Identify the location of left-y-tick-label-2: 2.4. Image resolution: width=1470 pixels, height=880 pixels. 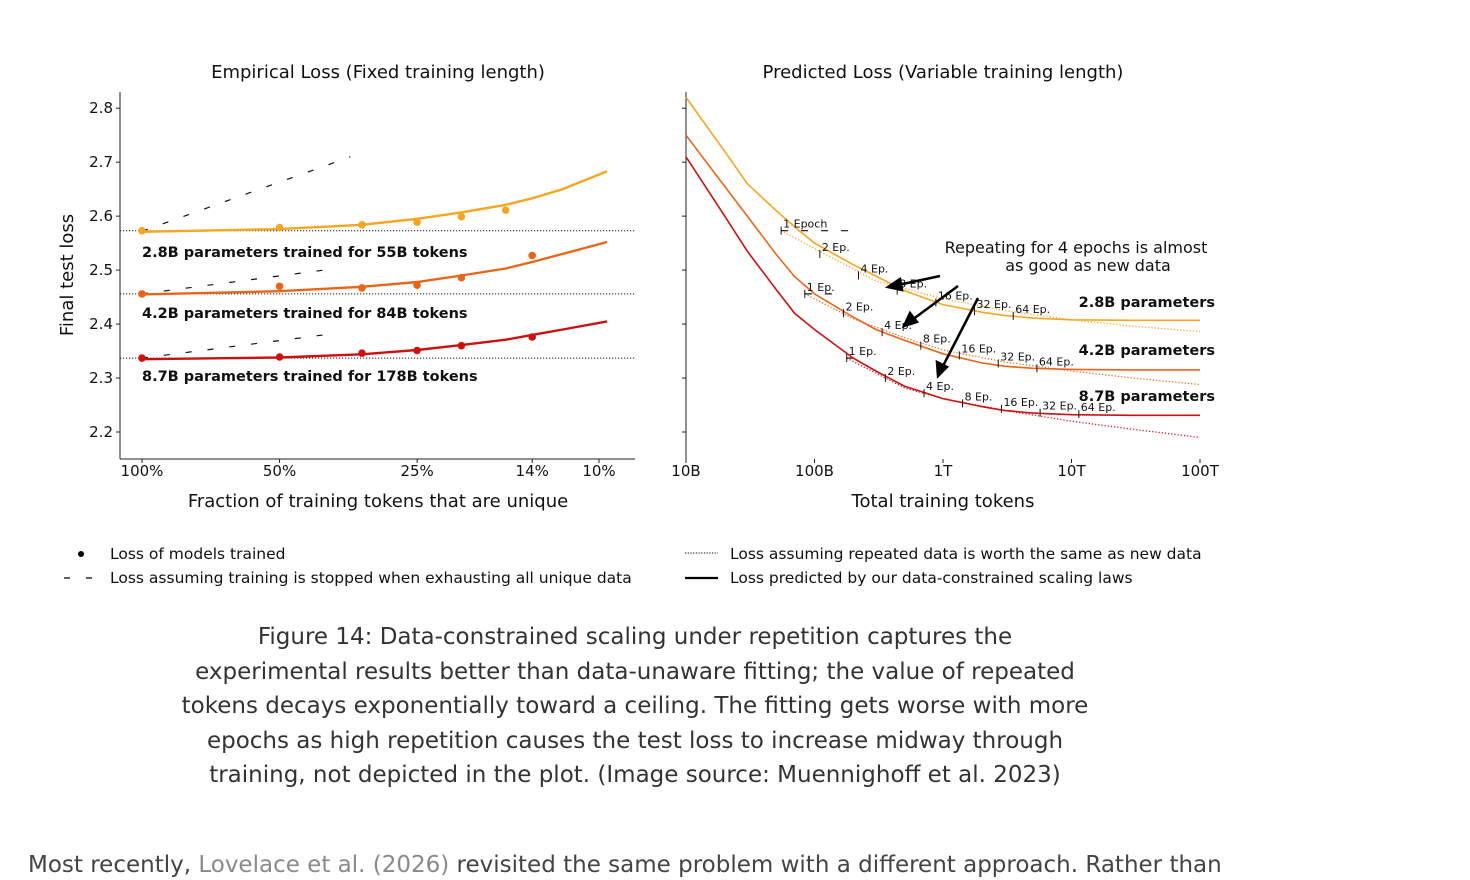
(101, 324).